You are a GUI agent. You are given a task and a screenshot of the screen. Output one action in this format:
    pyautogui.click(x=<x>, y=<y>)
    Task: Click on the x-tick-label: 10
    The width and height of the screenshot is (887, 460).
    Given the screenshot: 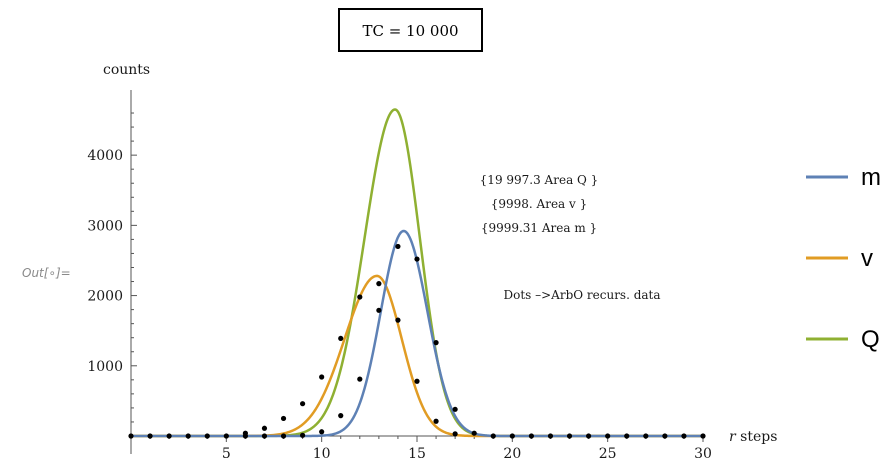 What is the action you would take?
    pyautogui.click(x=322, y=453)
    